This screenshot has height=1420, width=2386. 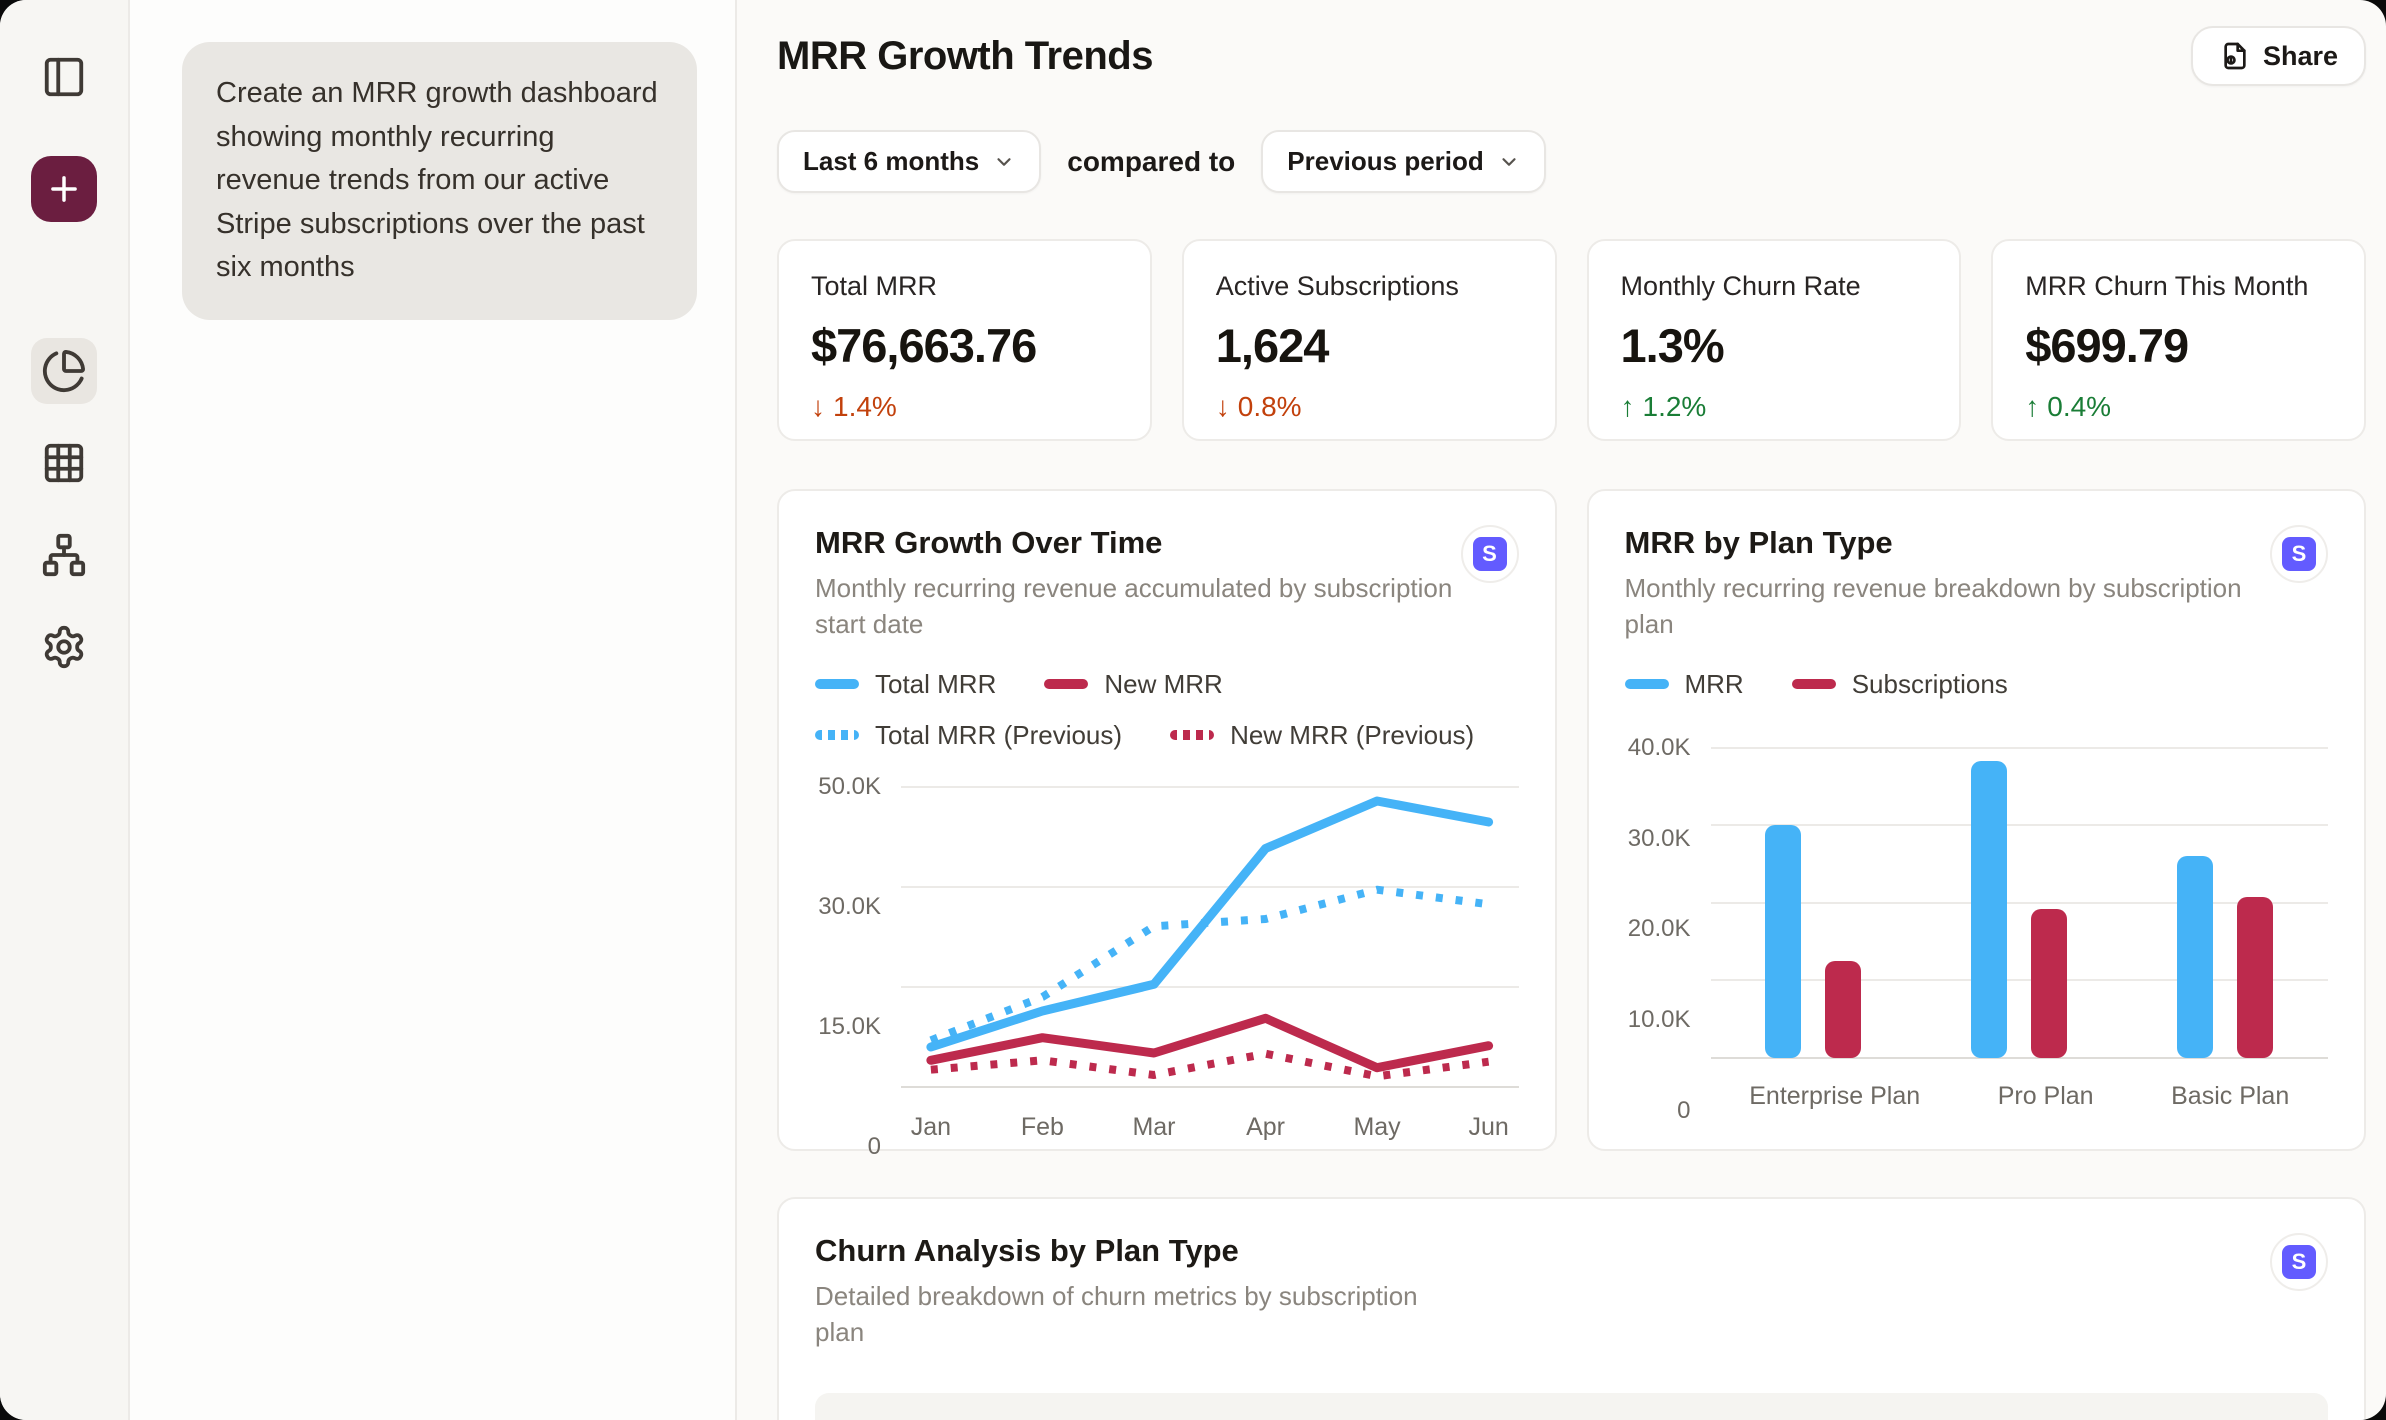 What do you see at coordinates (1322, 735) in the screenshot?
I see `legend-item: New MRR (Previous)` at bounding box center [1322, 735].